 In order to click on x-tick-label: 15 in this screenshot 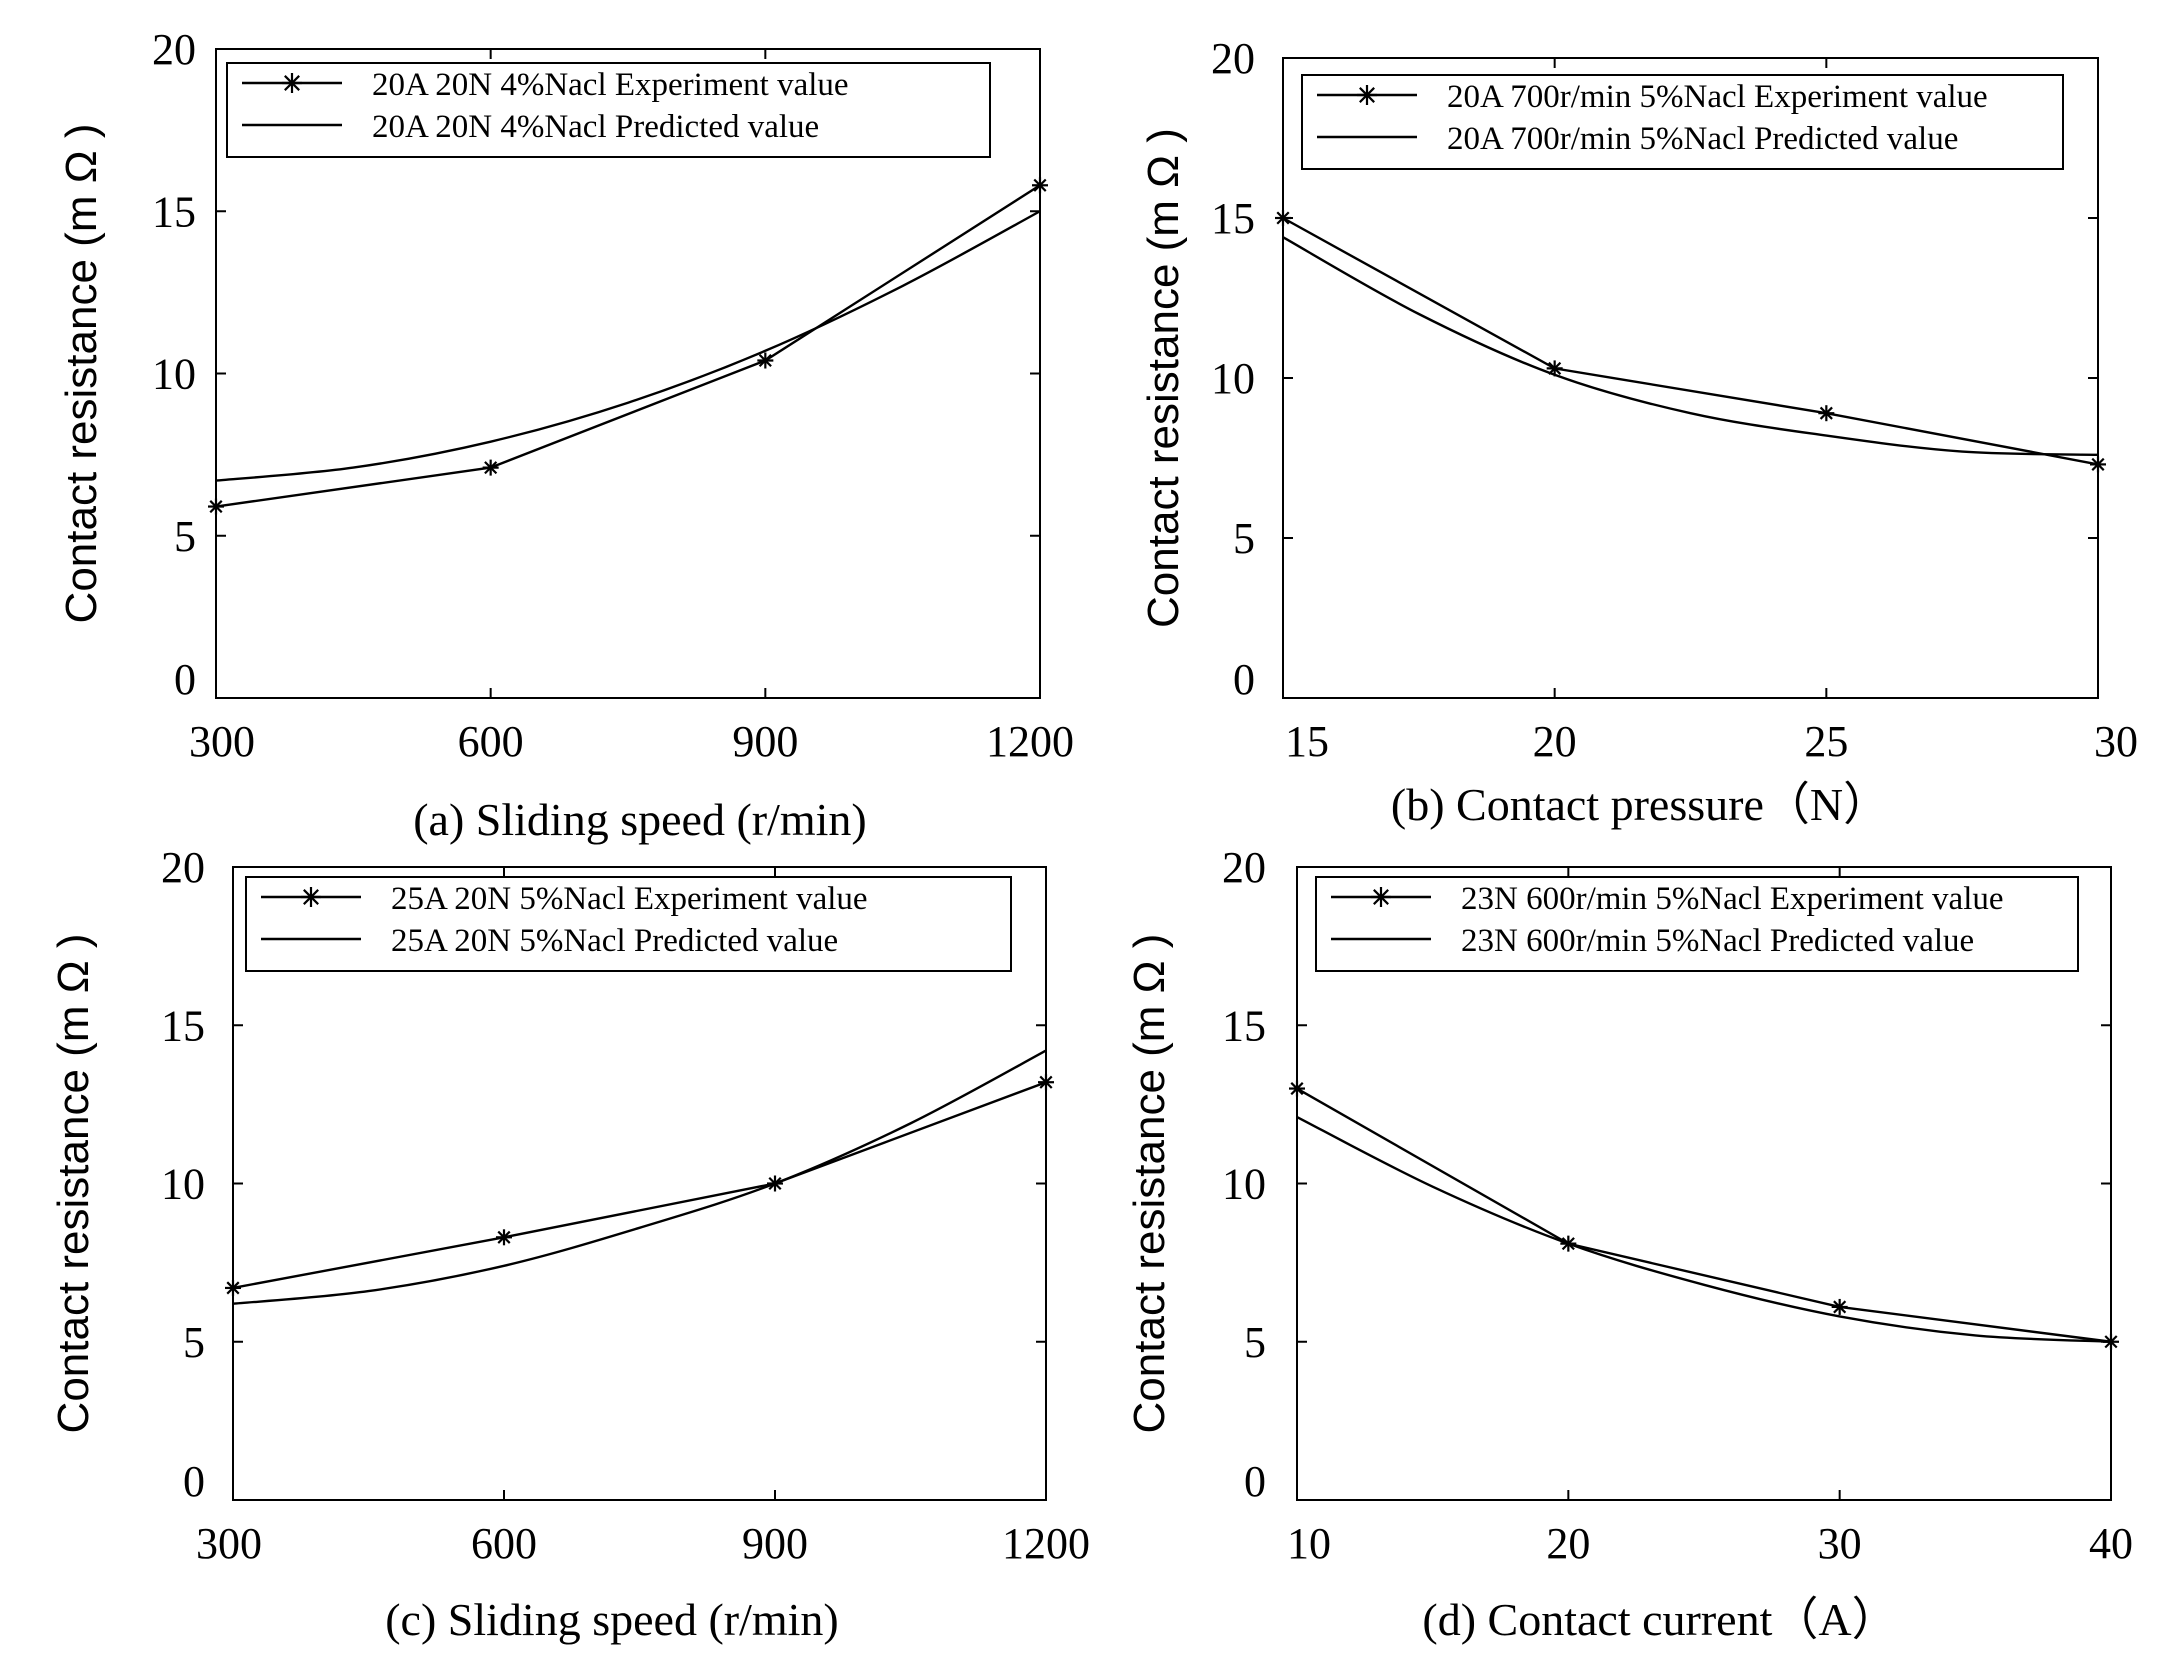, I will do `click(1307, 741)`.